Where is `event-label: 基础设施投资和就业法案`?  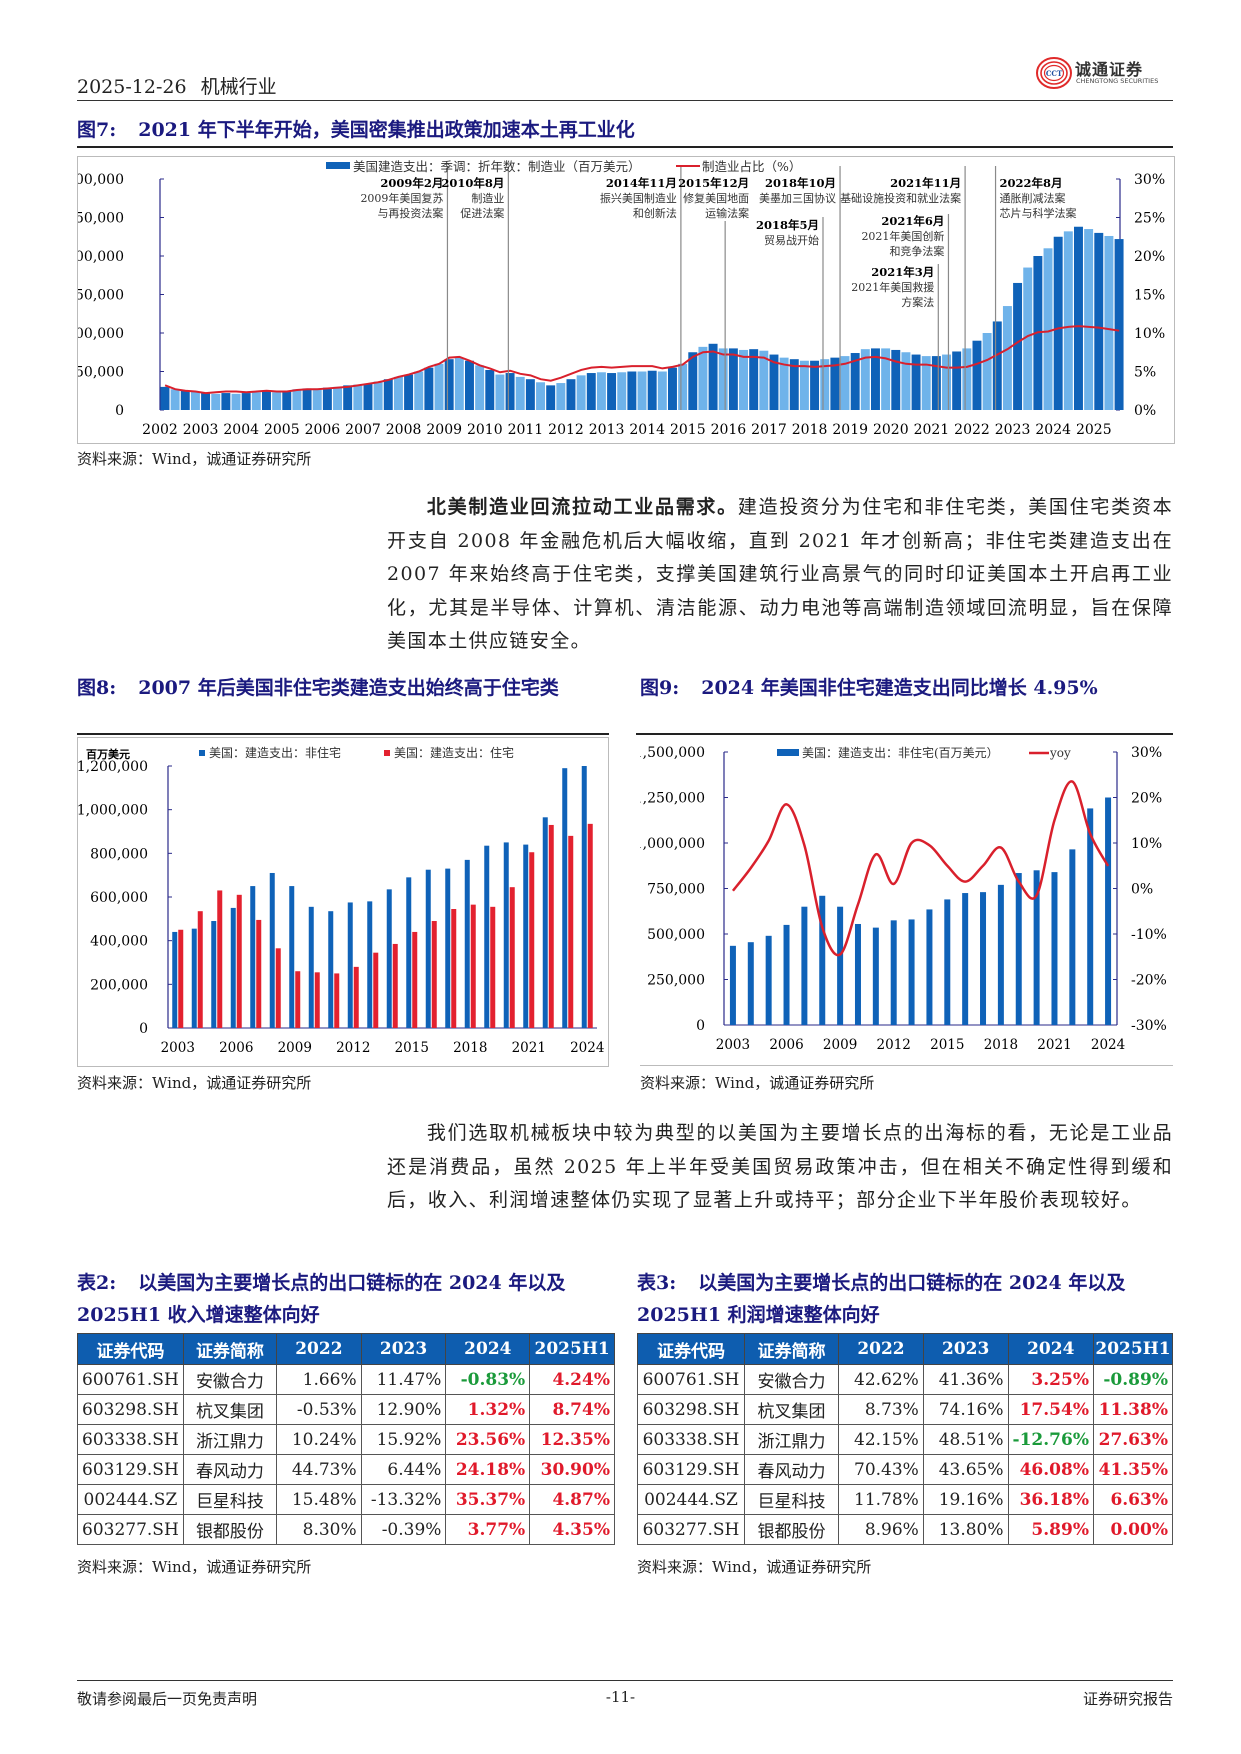
event-label: 基础设施投资和就业法案 is located at coordinates (900, 198).